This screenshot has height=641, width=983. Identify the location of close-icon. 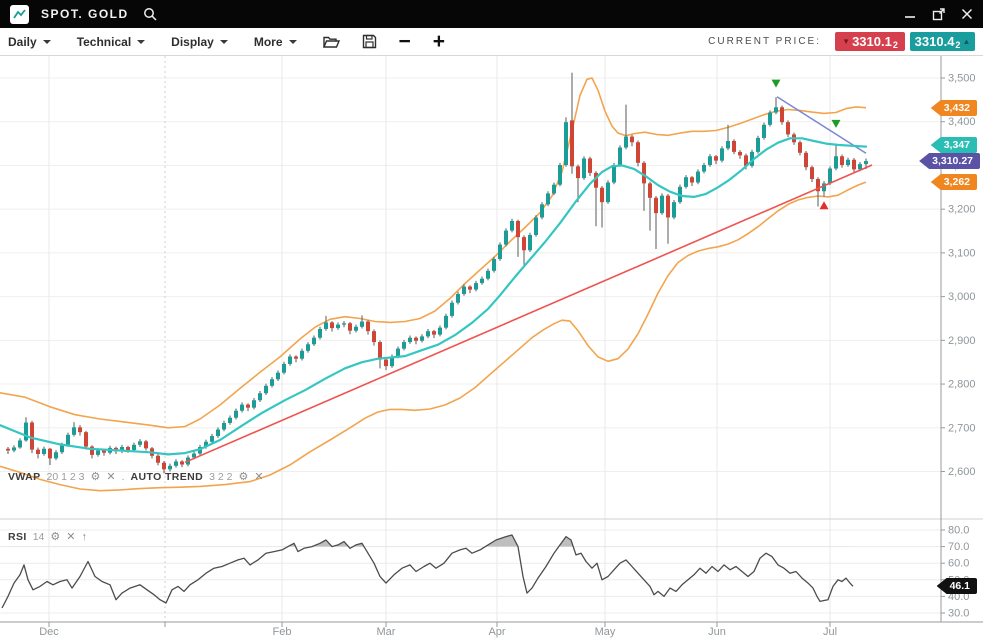
(967, 14).